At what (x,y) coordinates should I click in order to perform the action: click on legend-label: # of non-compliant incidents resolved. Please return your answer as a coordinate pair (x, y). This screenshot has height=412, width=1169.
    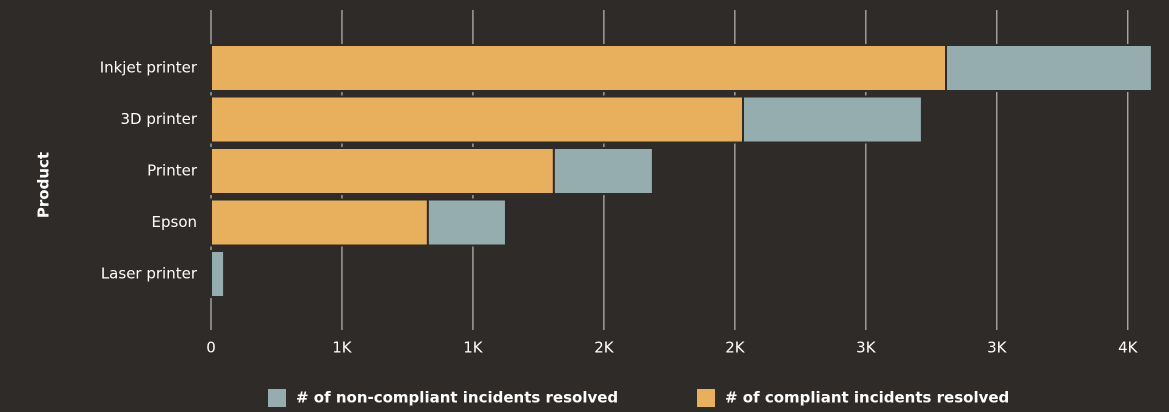
    Looking at the image, I should click on (457, 398).